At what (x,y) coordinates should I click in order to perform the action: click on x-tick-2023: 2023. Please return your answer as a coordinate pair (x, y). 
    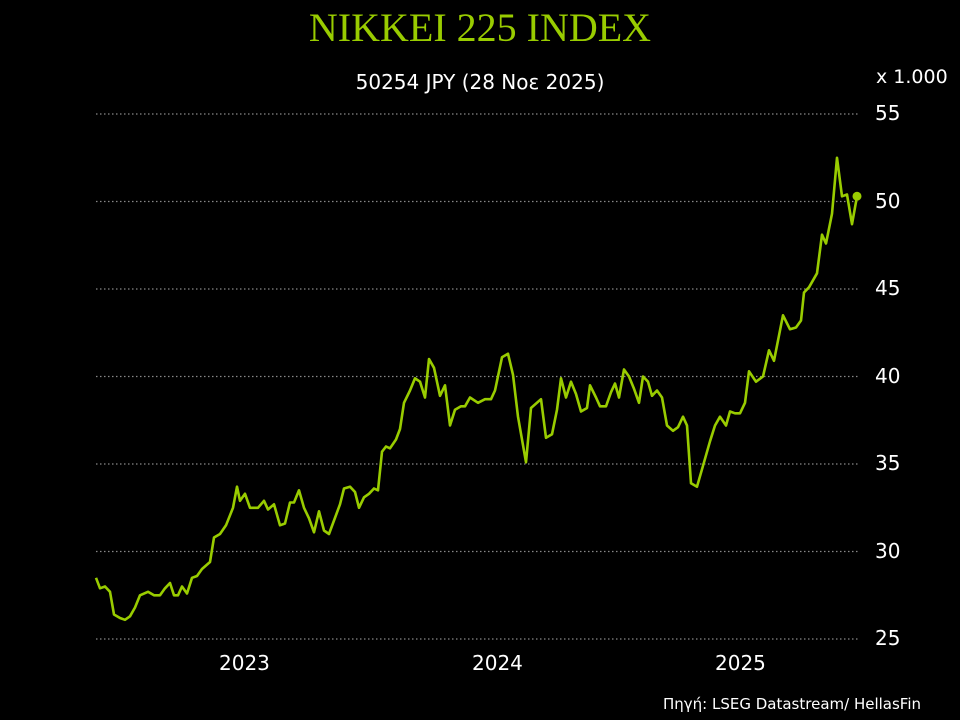
    Looking at the image, I should click on (244, 663).